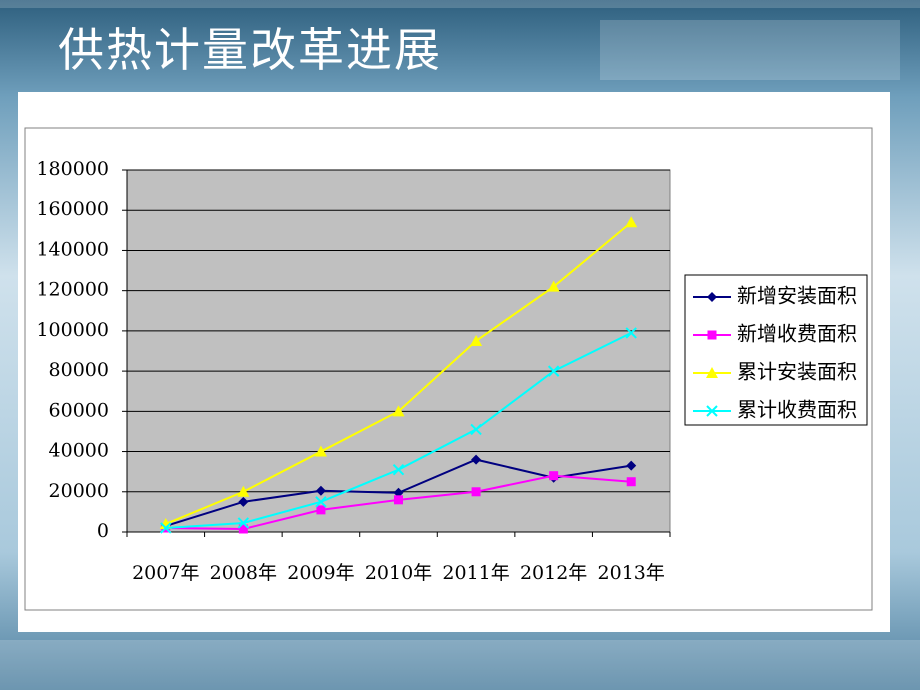 The height and width of the screenshot is (690, 920). Describe the element at coordinates (797, 372) in the screenshot. I see `legend-label: 累计安装面积` at that location.